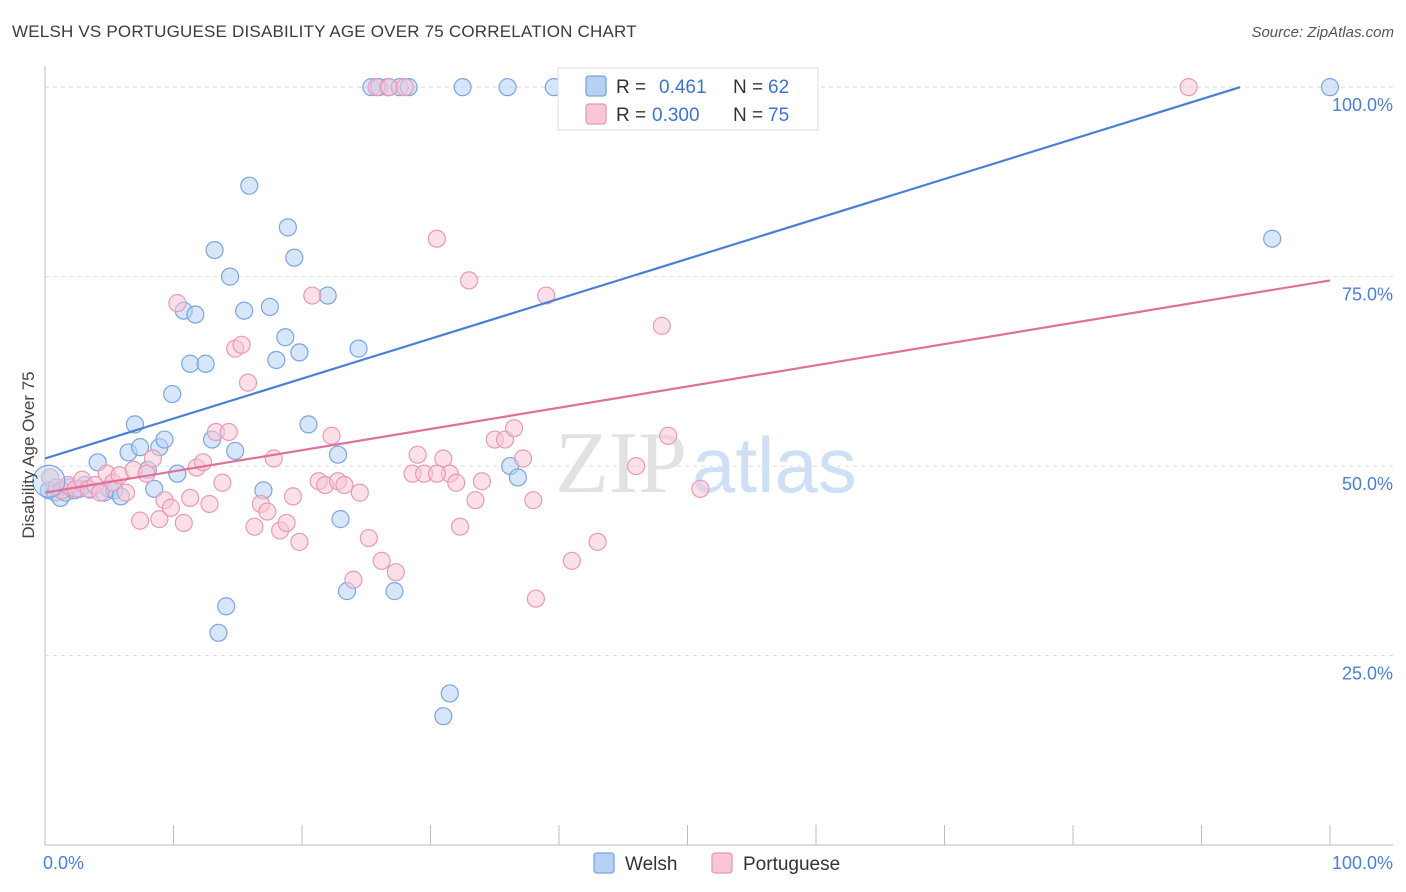 The width and height of the screenshot is (1406, 892). I want to click on welsh-point-large, so click(49, 481).